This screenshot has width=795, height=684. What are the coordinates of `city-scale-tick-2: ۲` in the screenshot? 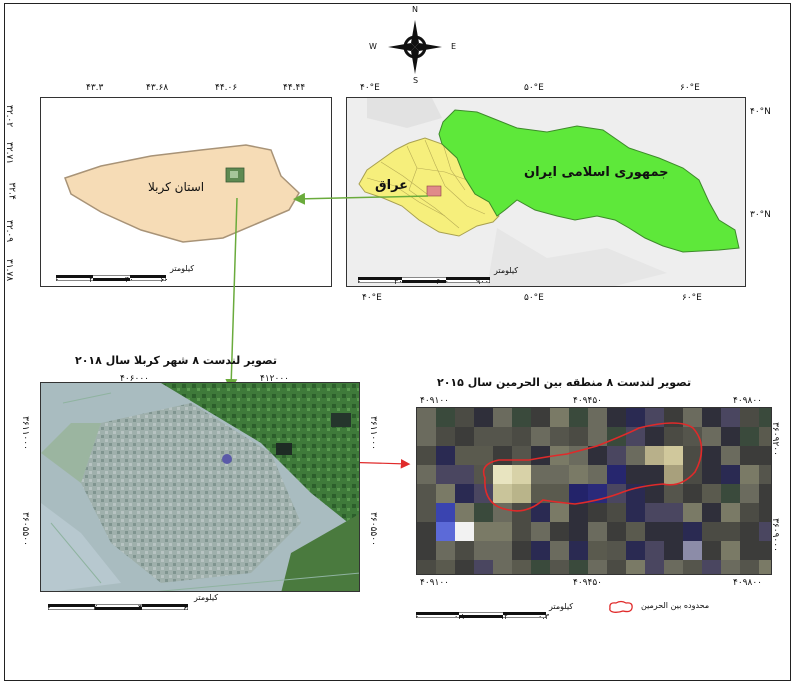 It's located at (95, 607).